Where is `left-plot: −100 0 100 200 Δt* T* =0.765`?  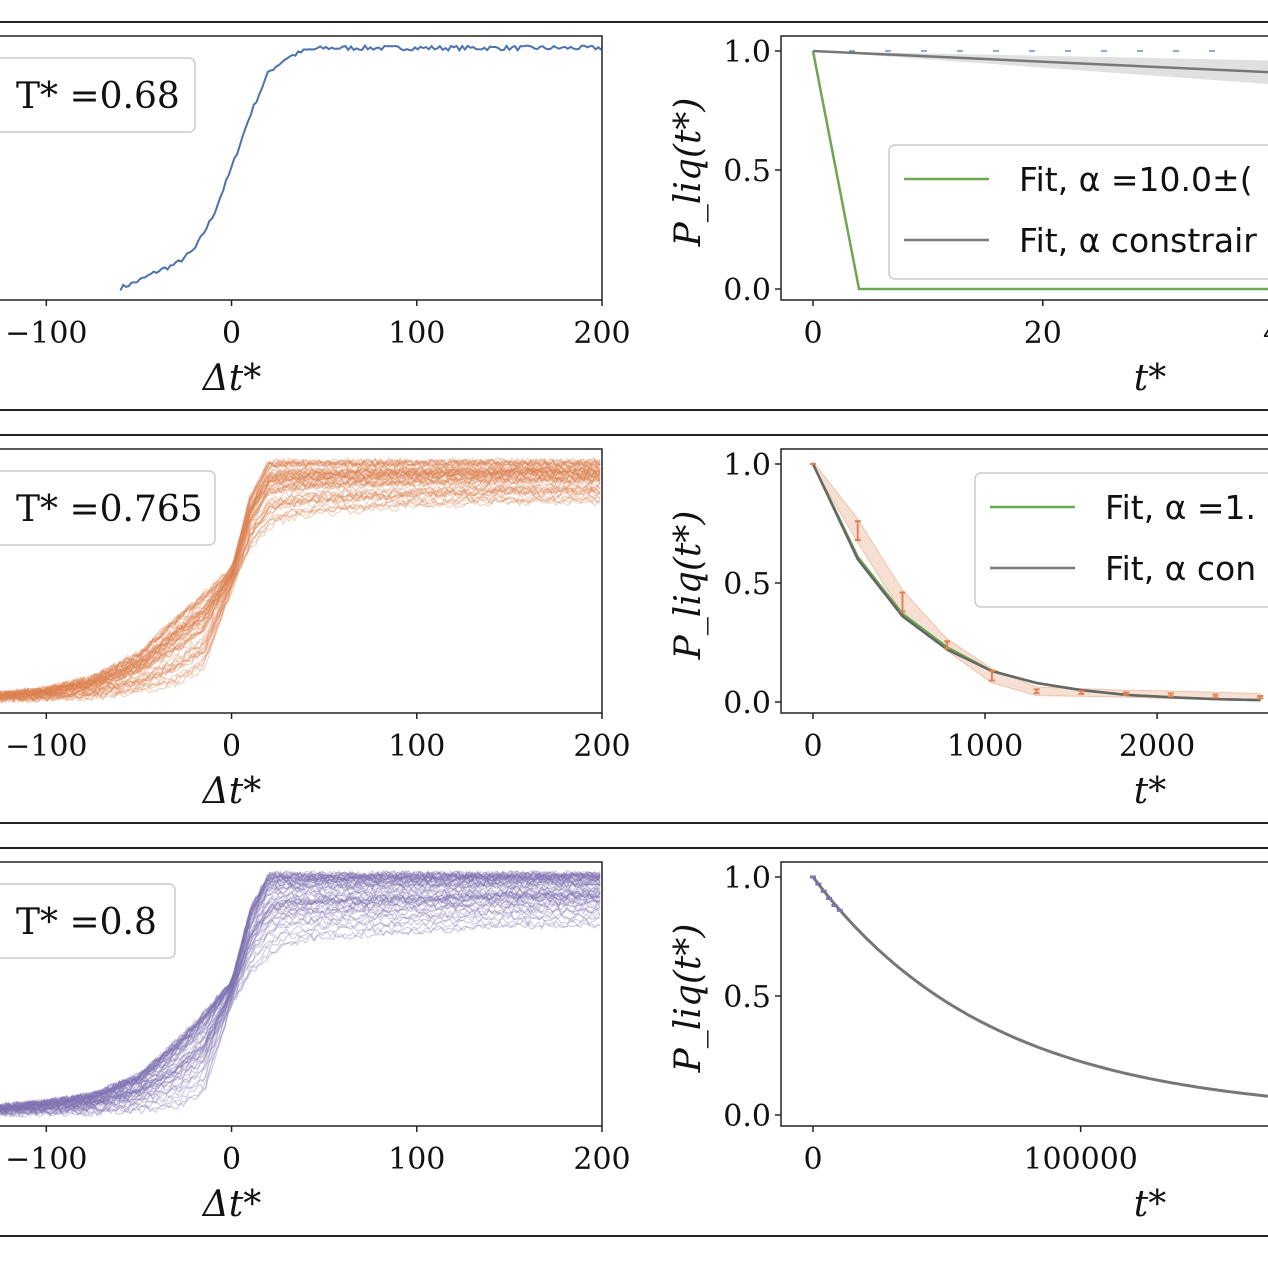
left-plot: −100 0 100 200 Δt* T* =0.765 is located at coordinates (315, 630).